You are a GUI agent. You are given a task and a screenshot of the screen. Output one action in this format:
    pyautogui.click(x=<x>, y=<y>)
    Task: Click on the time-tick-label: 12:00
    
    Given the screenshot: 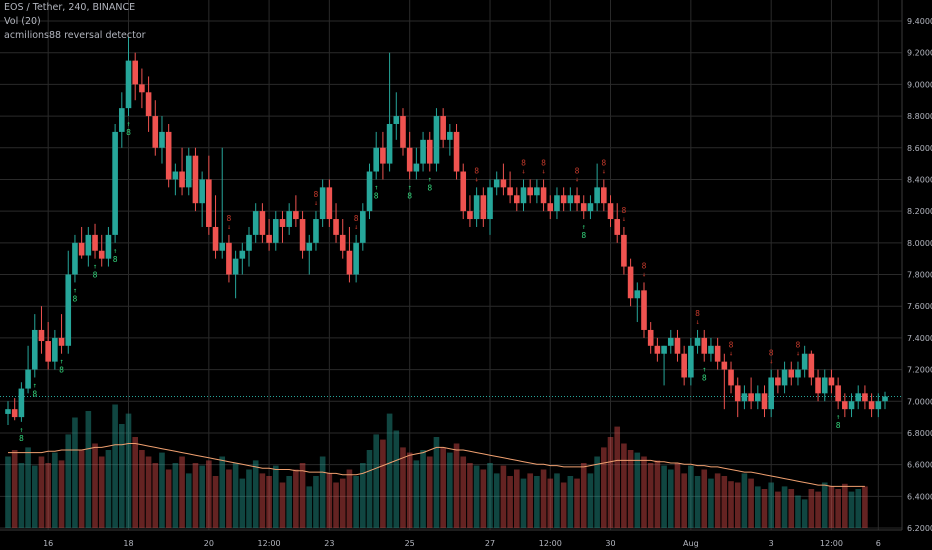 What is the action you would take?
    pyautogui.click(x=269, y=543)
    